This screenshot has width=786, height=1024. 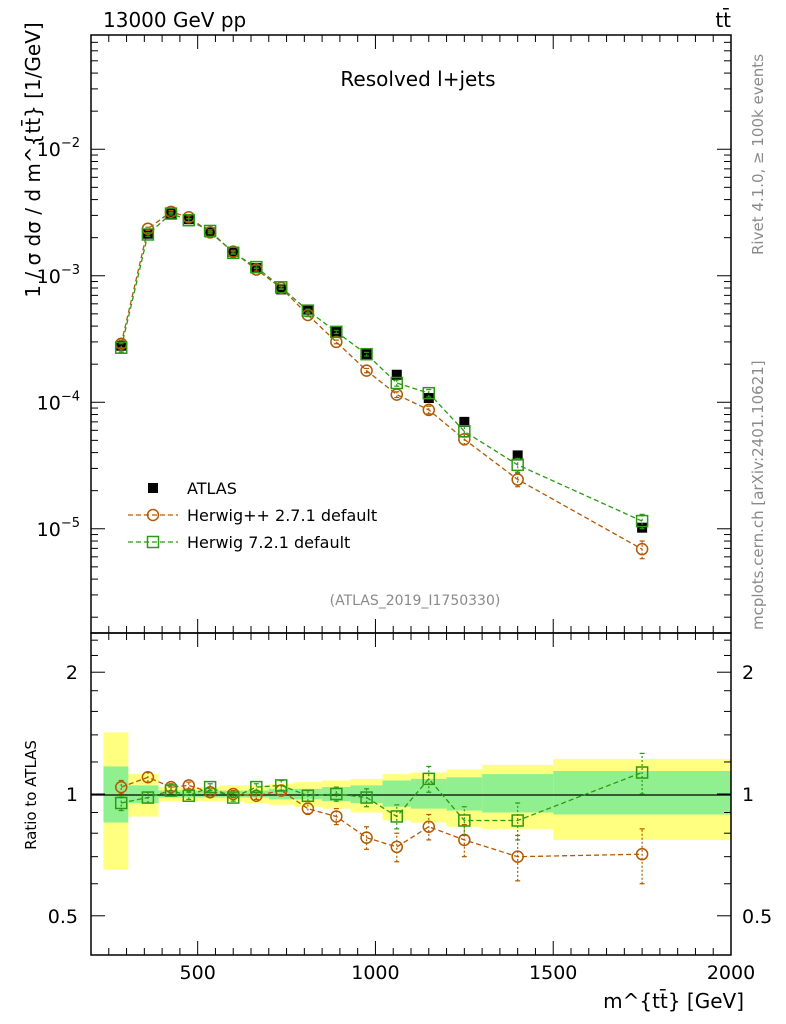 What do you see at coordinates (58, 148) in the screenshot?
I see `main-y-tick-label: 10⁻²` at bounding box center [58, 148].